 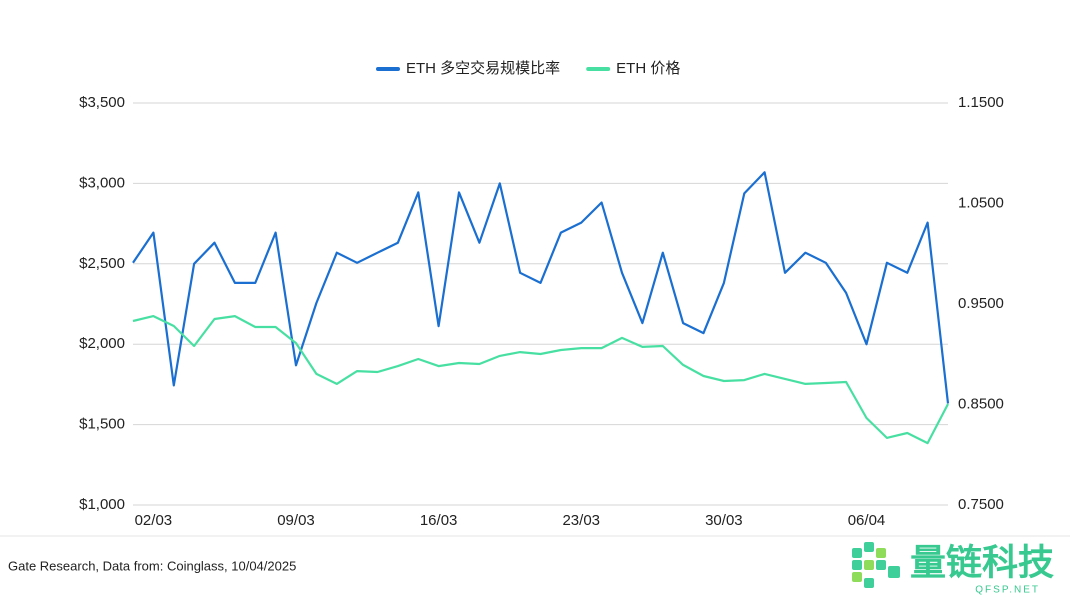 What do you see at coordinates (102, 182) in the screenshot?
I see `y-tick-label: $3,000` at bounding box center [102, 182].